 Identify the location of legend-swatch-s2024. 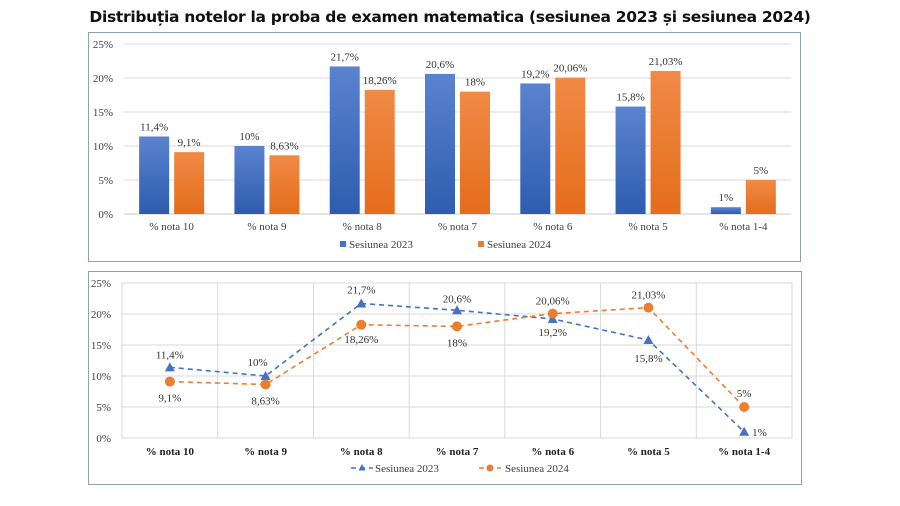
(481, 244).